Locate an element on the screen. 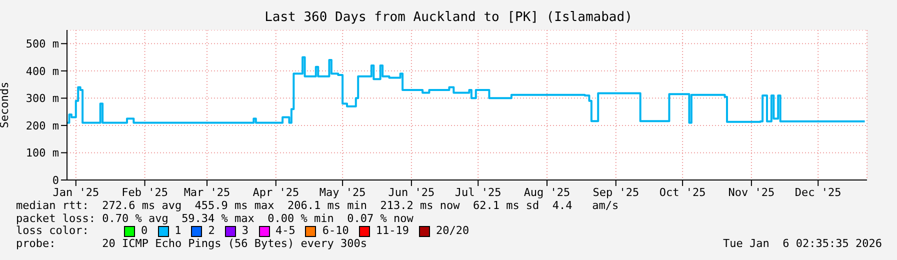  text: 4-5 is located at coordinates (286, 231).